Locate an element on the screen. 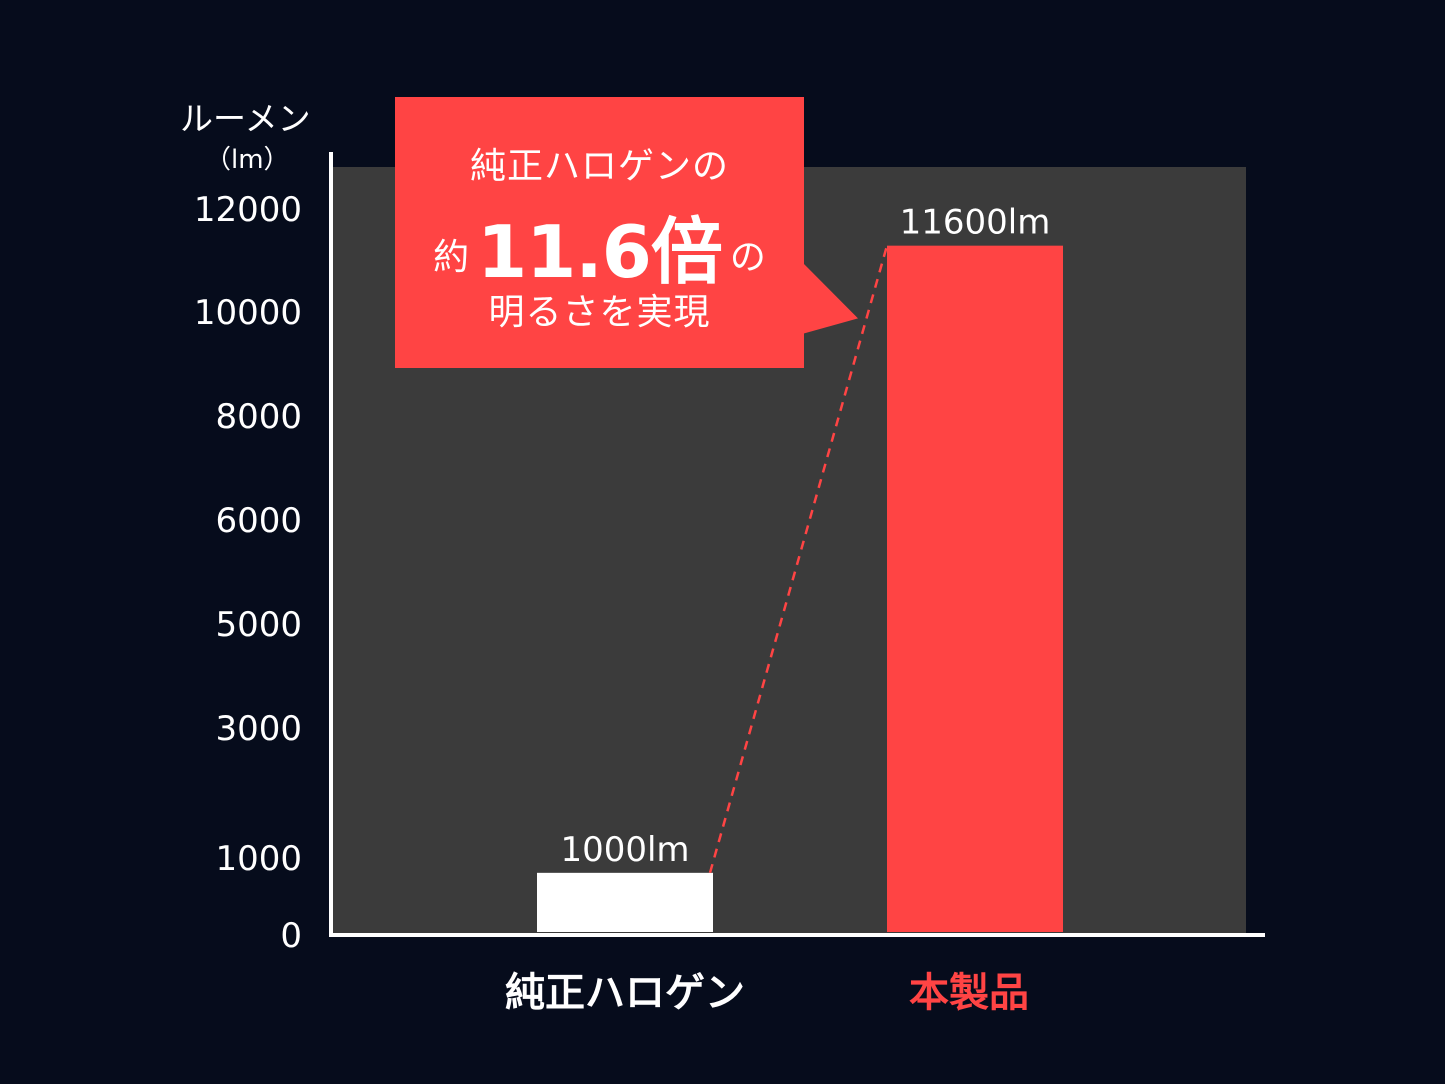 The height and width of the screenshot is (1084, 1445). y-tick-label: 12000 is located at coordinates (248, 210).